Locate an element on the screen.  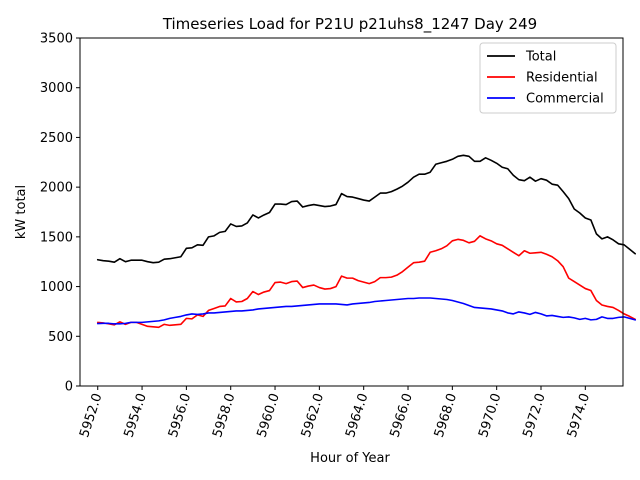
y-tick-label: 2000 is located at coordinates (56, 188).